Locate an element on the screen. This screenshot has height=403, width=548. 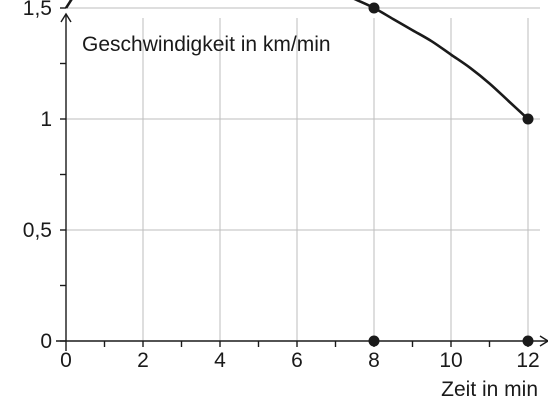
y-tick-labels: 00,511,522,5 is located at coordinates (37, 176).